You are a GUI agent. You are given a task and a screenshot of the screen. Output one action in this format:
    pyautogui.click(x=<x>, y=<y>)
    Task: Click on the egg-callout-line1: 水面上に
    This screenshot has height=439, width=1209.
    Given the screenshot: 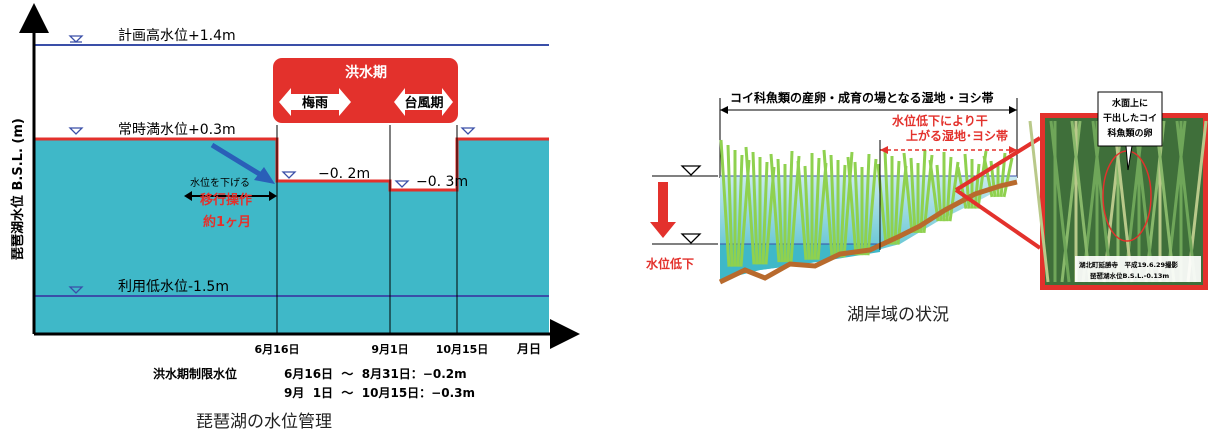 What is the action you would take?
    pyautogui.click(x=1130, y=103)
    